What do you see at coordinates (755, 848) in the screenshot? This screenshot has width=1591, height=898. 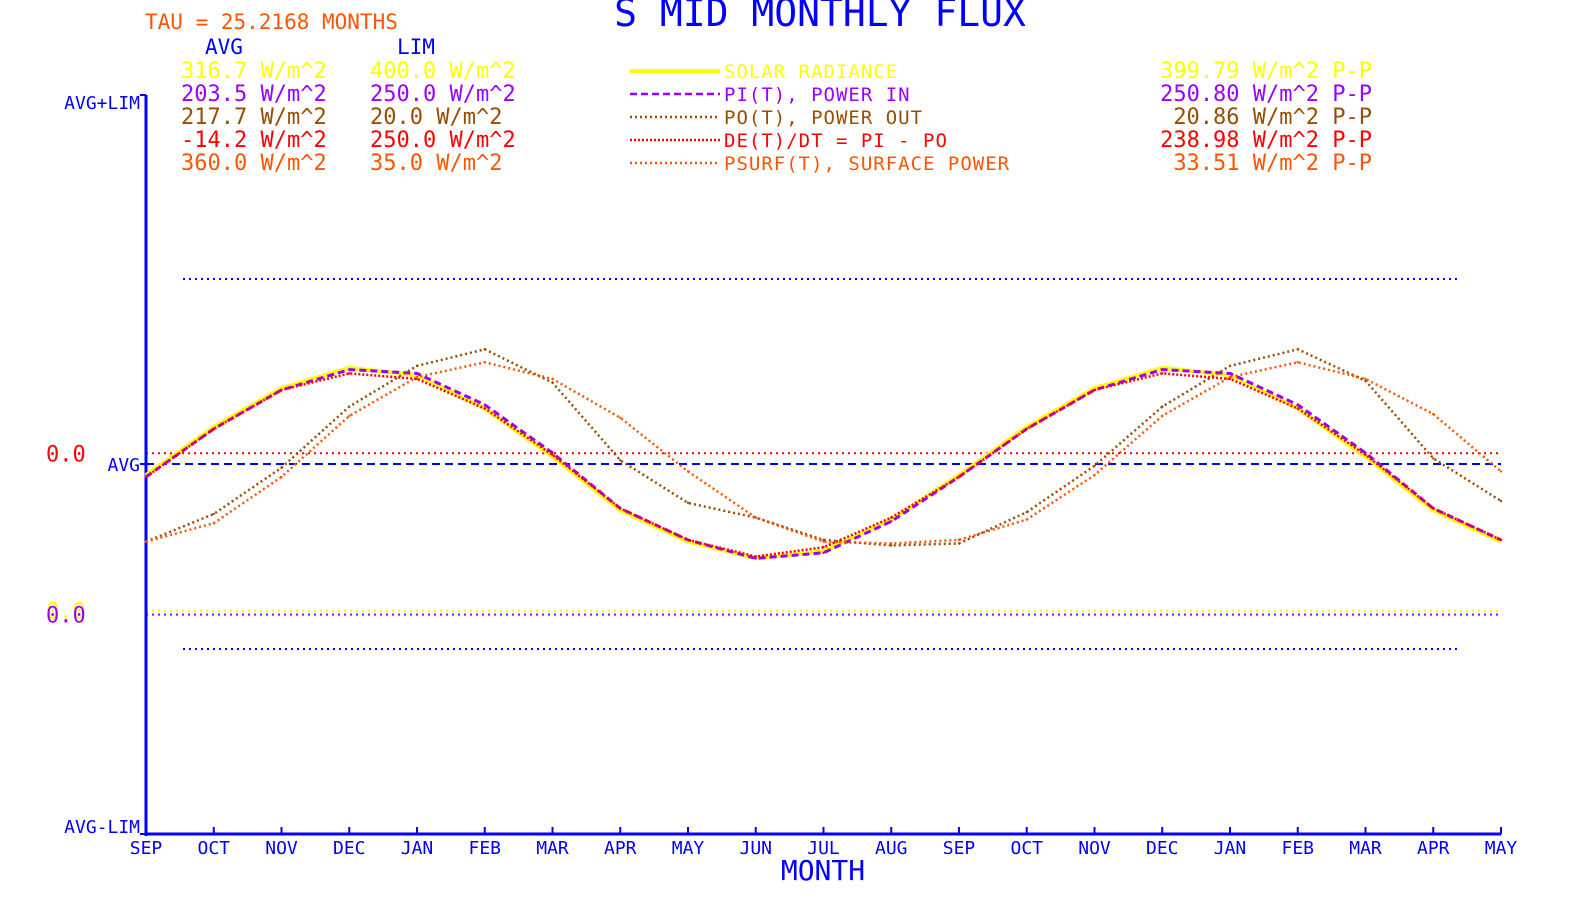 I see `x-tick-label: JUN` at bounding box center [755, 848].